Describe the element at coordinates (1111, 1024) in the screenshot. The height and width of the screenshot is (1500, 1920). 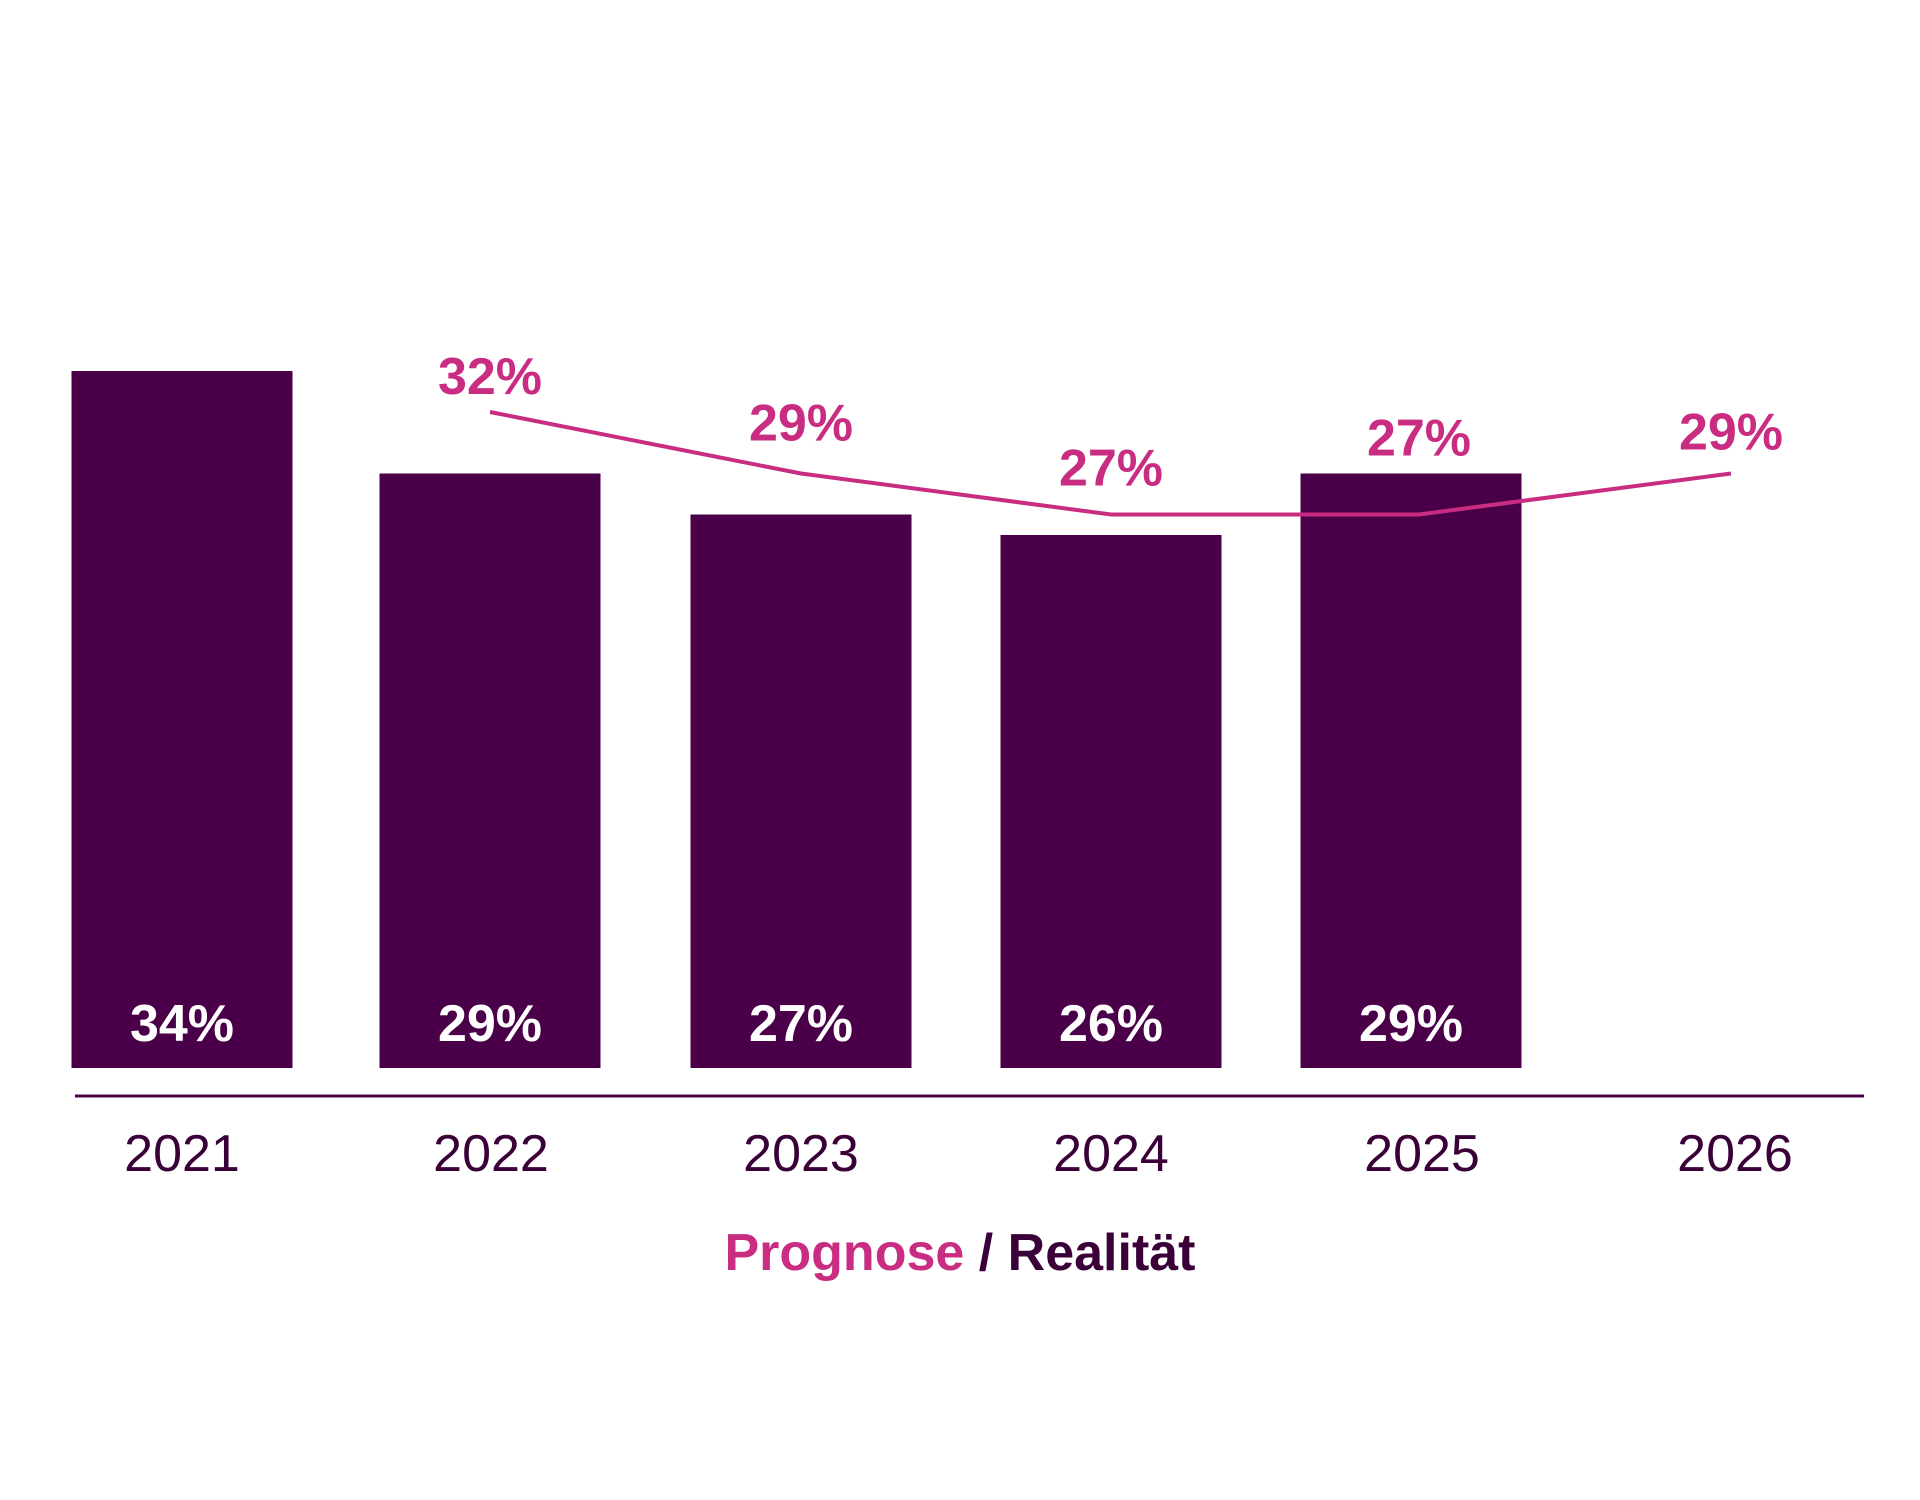
I see `bar-label-2024: 26%` at that location.